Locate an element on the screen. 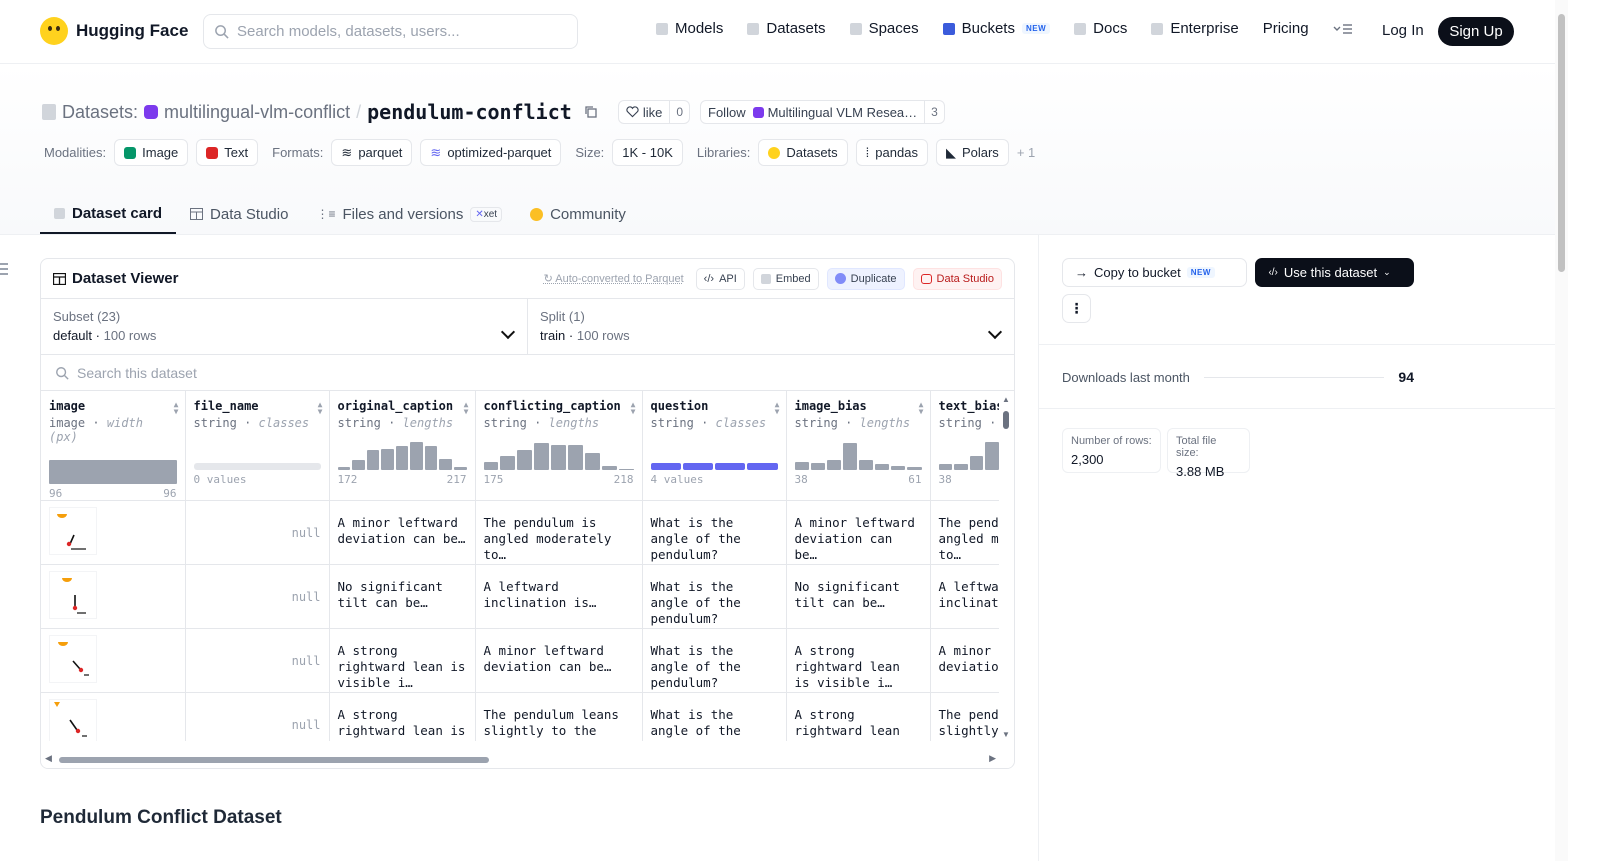 The height and width of the screenshot is (861, 1600). tab-files-and-versions: ⋮≡ Files and versions ✕xet is located at coordinates (409, 214).